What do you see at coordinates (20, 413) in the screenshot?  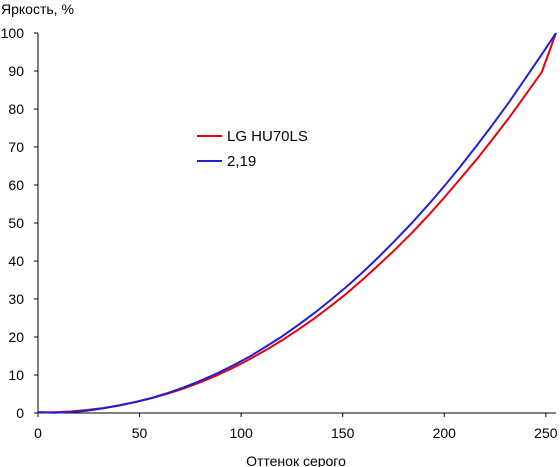 I see `y-tick-label: 0` at bounding box center [20, 413].